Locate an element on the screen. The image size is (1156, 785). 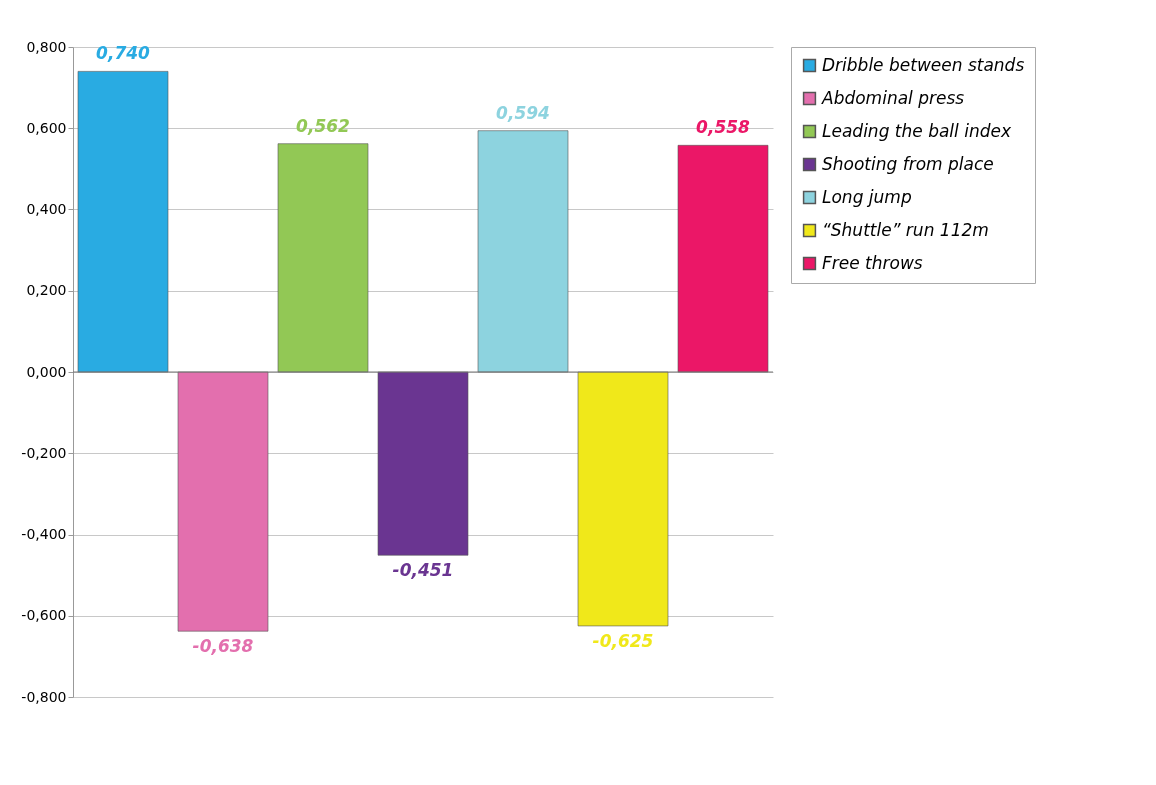
legend-label: Shooting from place is located at coordinates (908, 163).